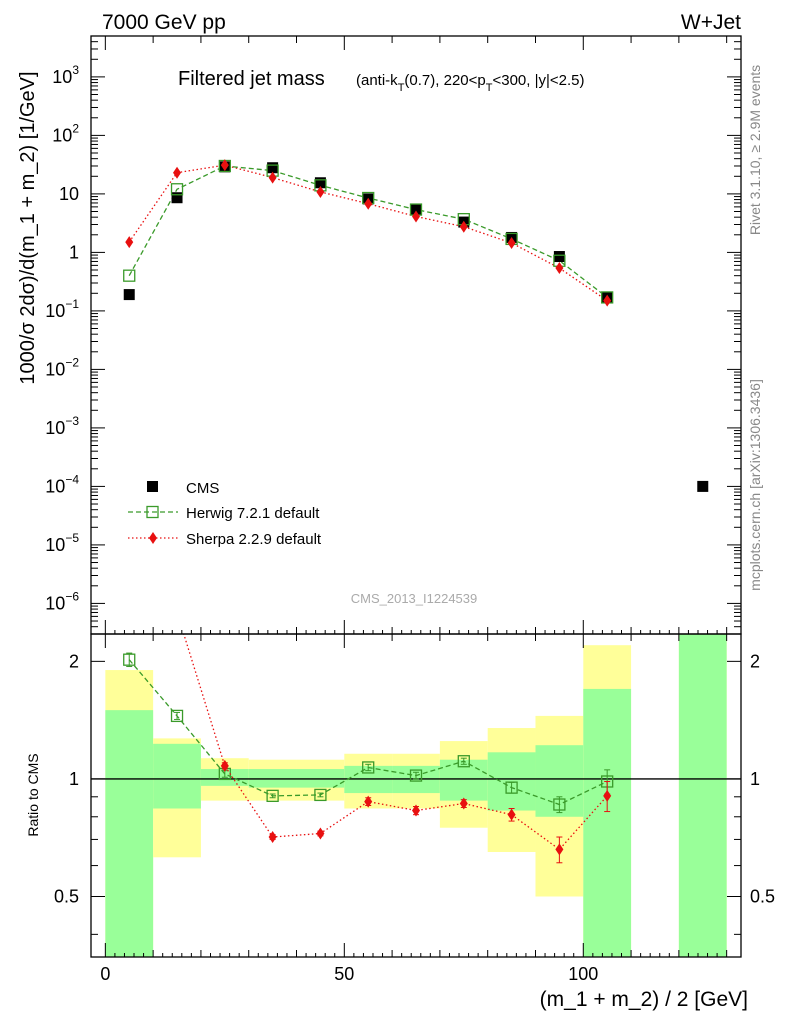 This screenshot has width=786, height=1024. What do you see at coordinates (62, 484) in the screenshot?
I see `main-ytick-label-2: 10⁻⁴` at bounding box center [62, 484].